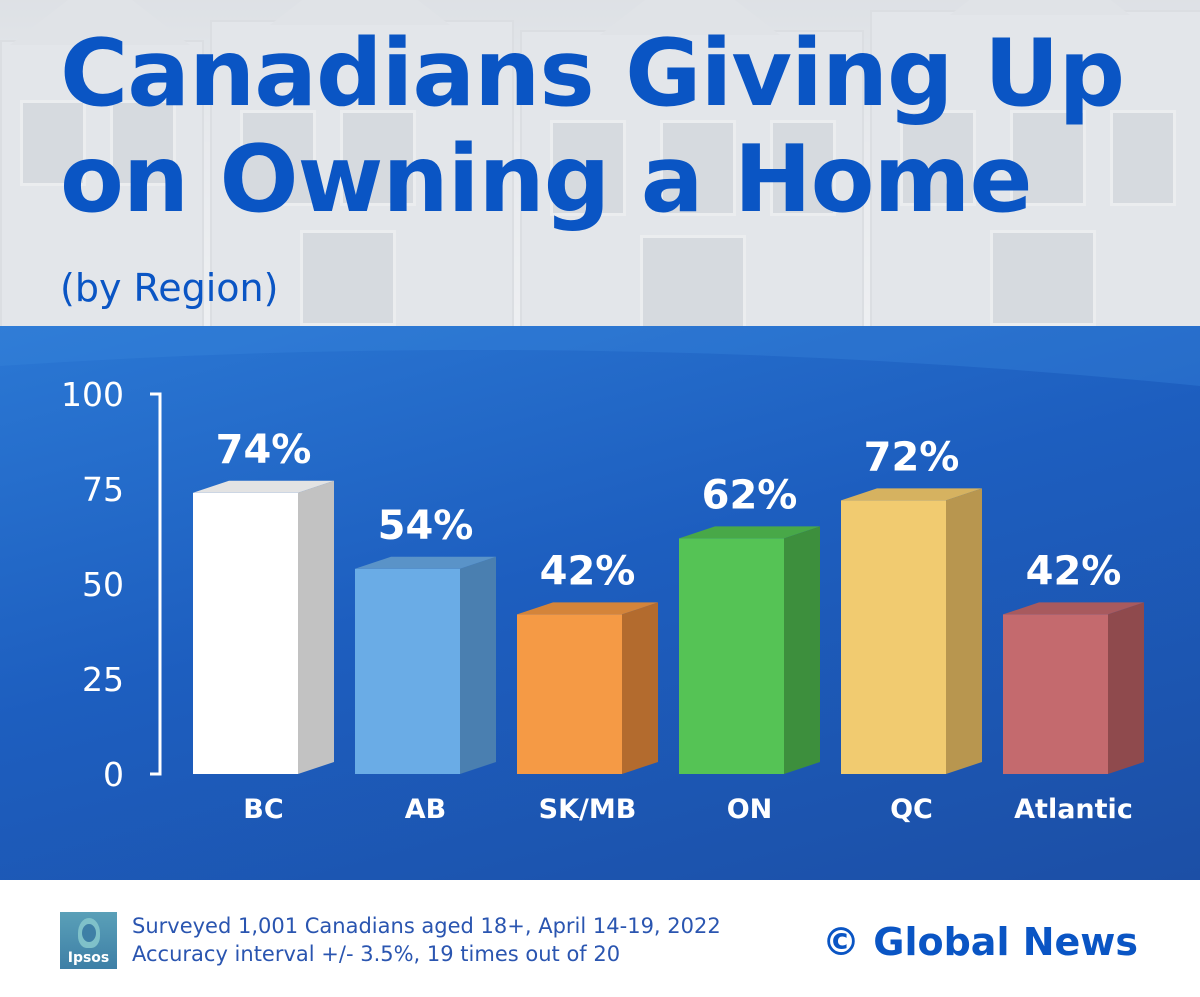  I want to click on y-axis-line, so click(156, 584).